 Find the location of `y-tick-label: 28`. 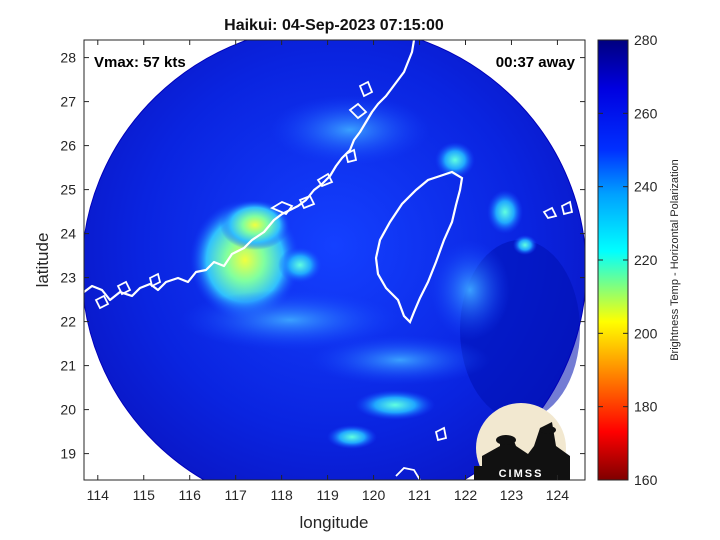

y-tick-label: 28 is located at coordinates (68, 58).